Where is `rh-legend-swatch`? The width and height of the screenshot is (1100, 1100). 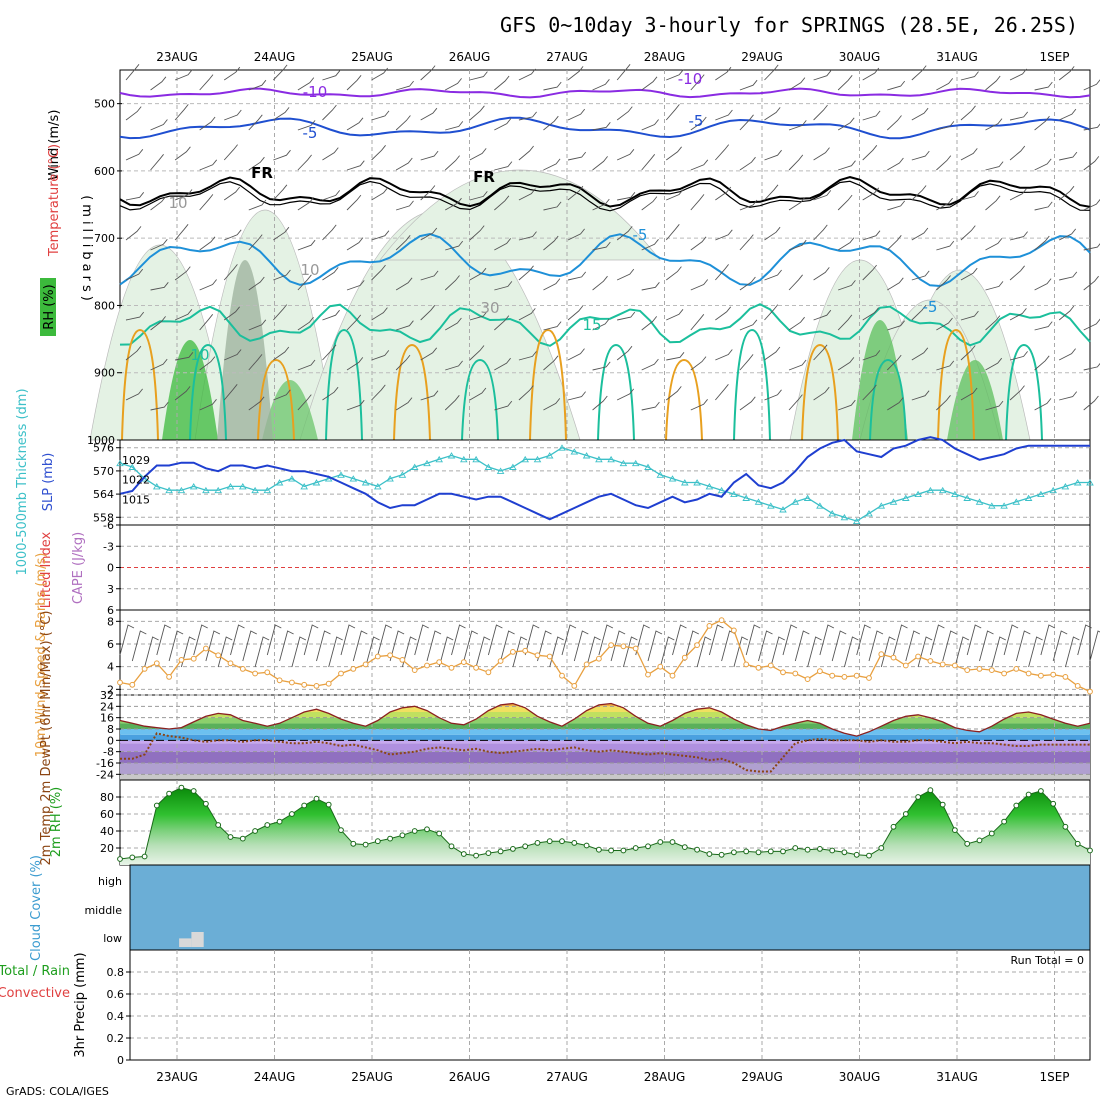 rh-legend-swatch is located at coordinates (48, 307).